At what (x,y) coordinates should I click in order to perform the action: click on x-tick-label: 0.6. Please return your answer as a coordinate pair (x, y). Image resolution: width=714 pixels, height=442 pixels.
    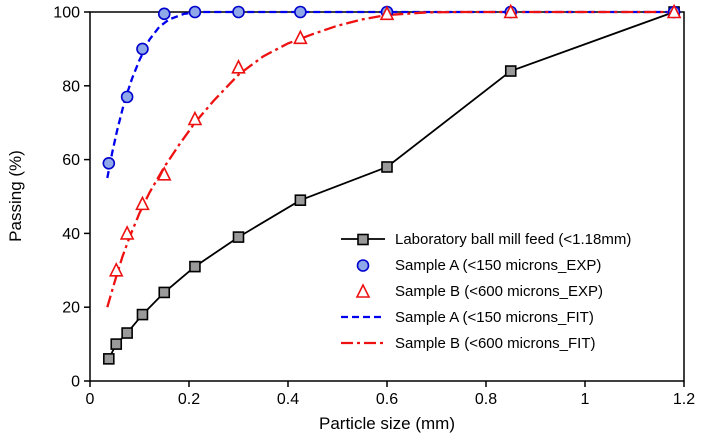
    Looking at the image, I should click on (387, 399).